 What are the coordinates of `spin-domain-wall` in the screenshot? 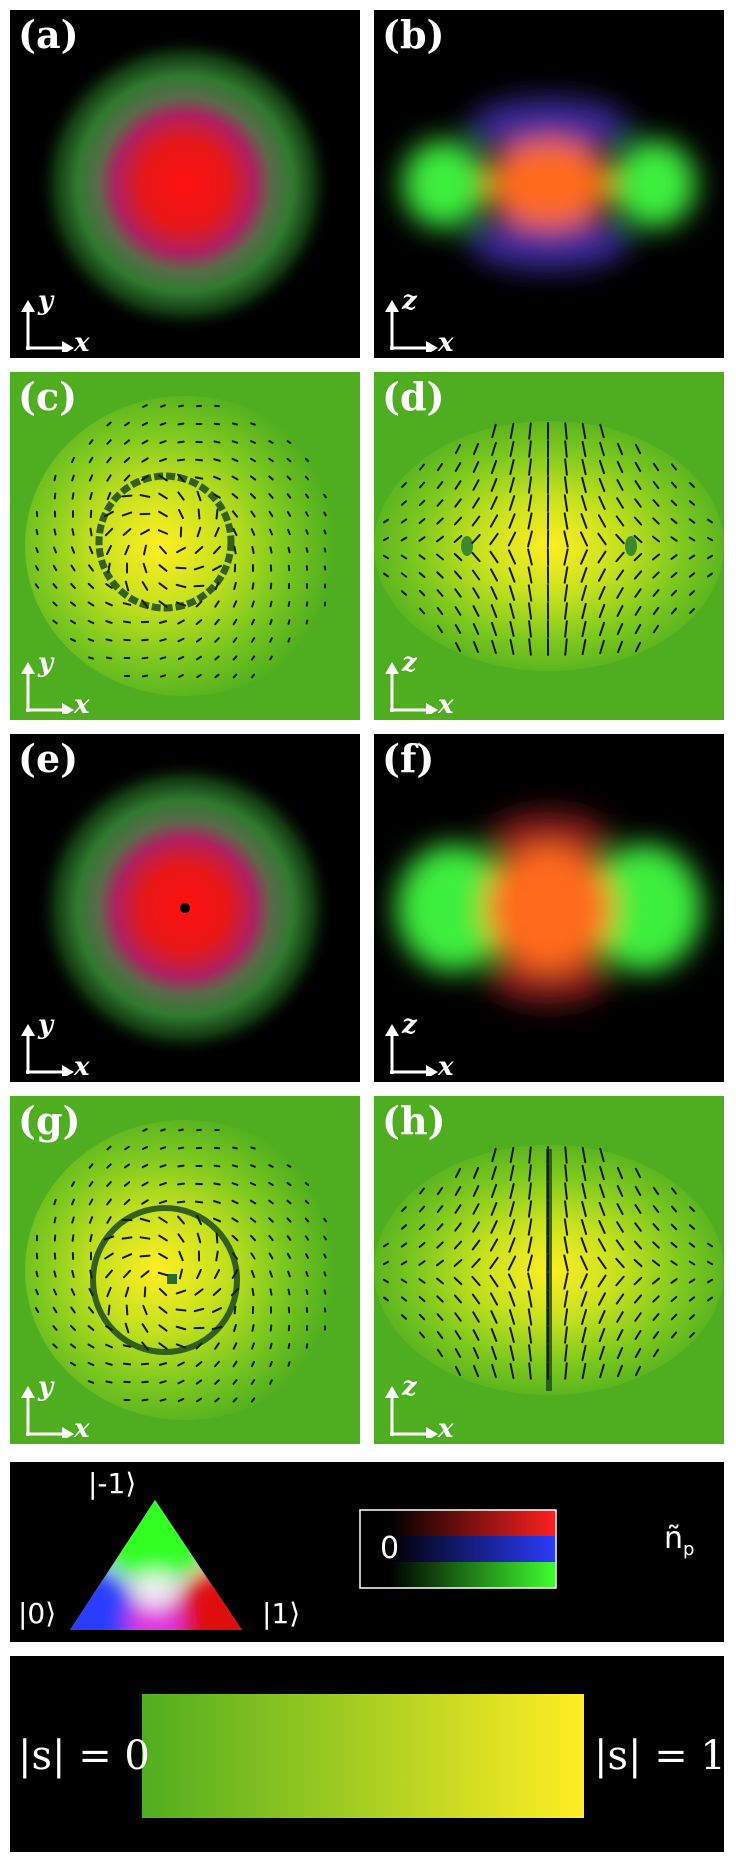 It's located at (165, 542).